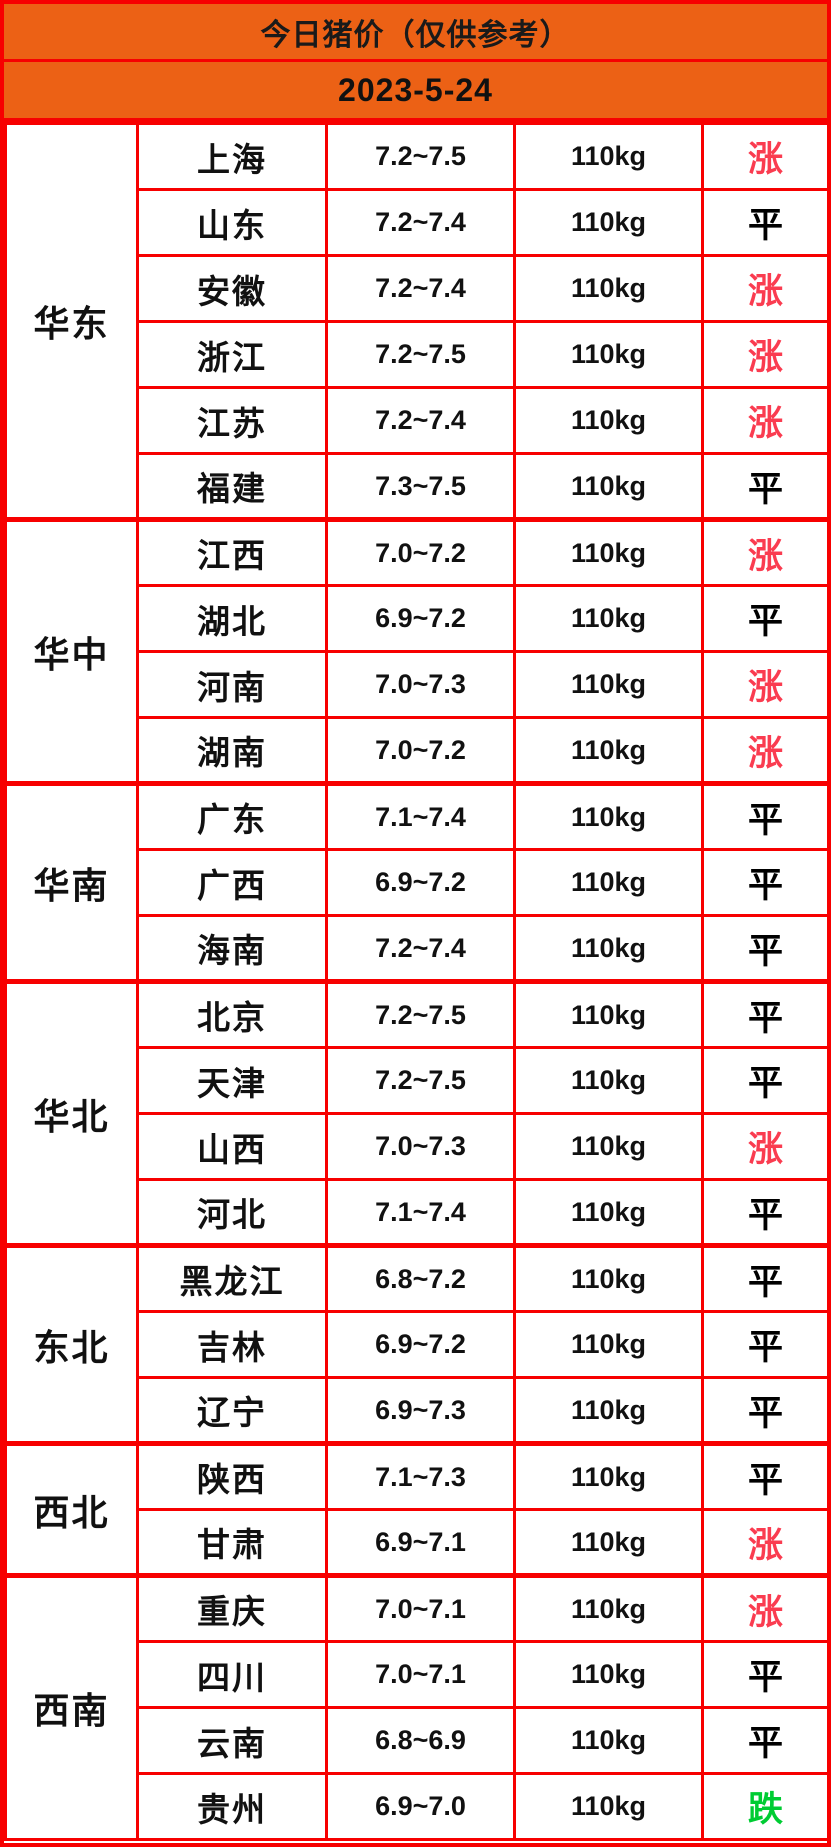  I want to click on region-cell: 东北, so click(71, 1344).